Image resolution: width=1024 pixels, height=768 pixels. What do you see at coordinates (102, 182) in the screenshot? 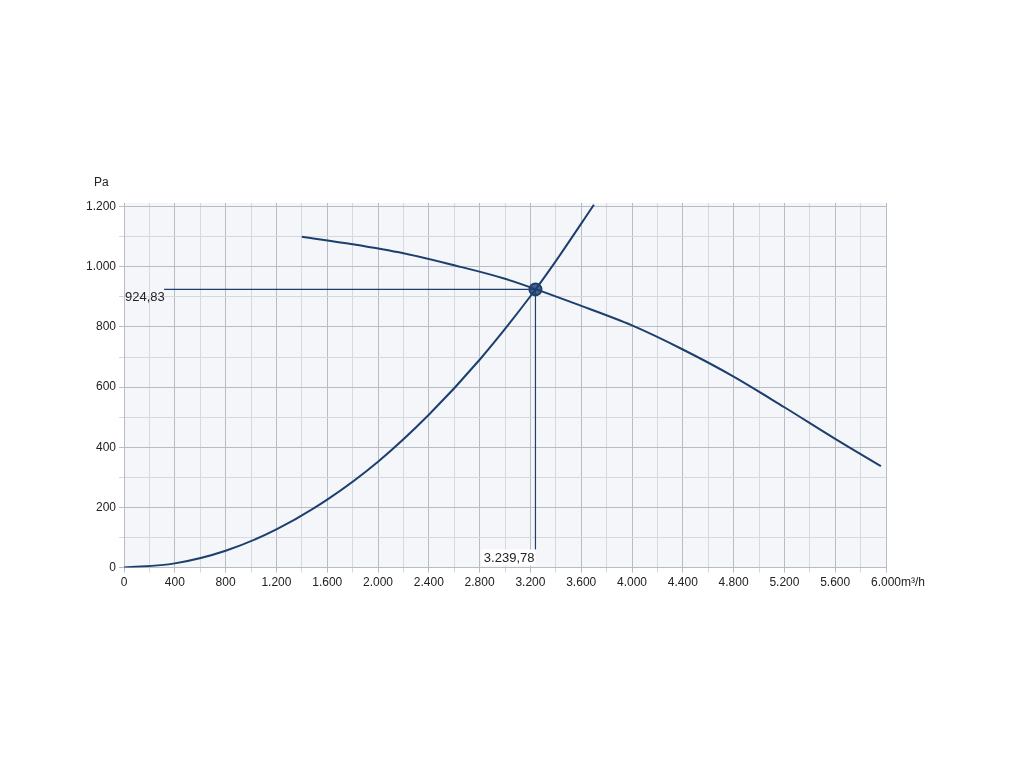
I see `y-axis-title: Pa` at bounding box center [102, 182].